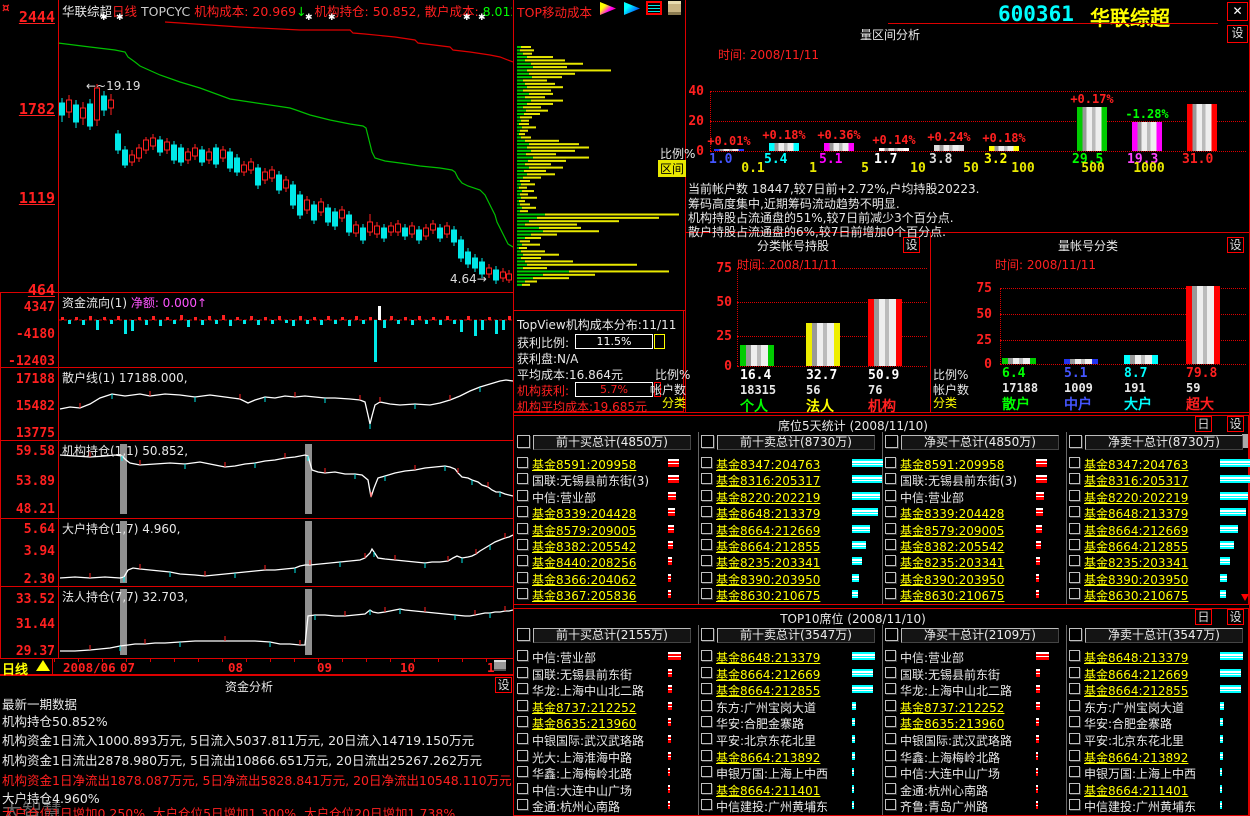  Describe the element at coordinates (584, 724) in the screenshot. I see `seat-row-label: 基金8635:213960` at that location.